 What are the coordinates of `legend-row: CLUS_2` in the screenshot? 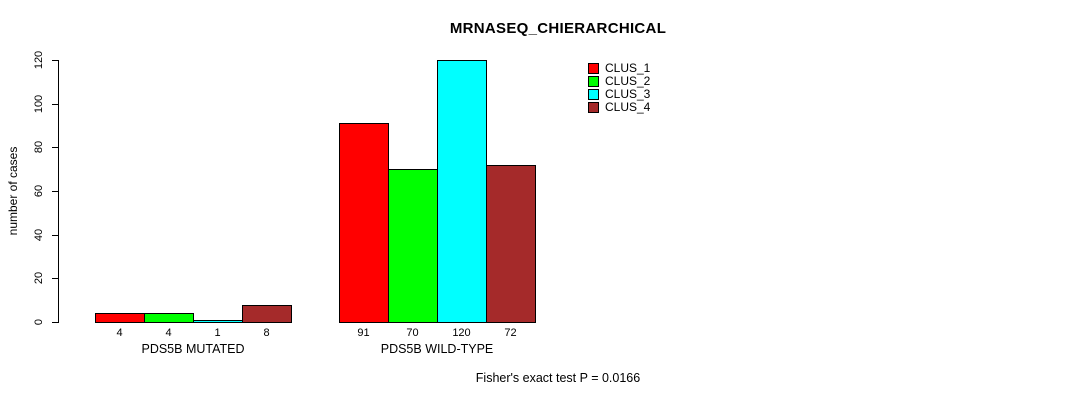 It's located at (619, 81).